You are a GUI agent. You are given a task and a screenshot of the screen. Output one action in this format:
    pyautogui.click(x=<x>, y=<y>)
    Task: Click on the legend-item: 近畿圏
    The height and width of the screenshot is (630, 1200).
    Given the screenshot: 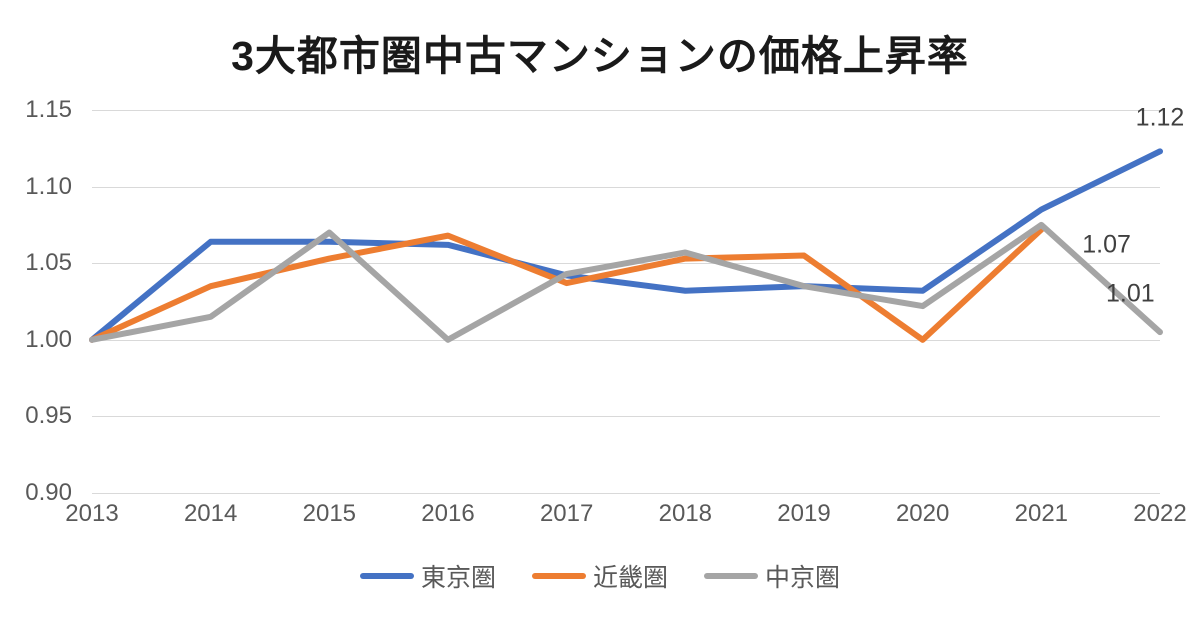 What is the action you would take?
    pyautogui.click(x=599, y=576)
    